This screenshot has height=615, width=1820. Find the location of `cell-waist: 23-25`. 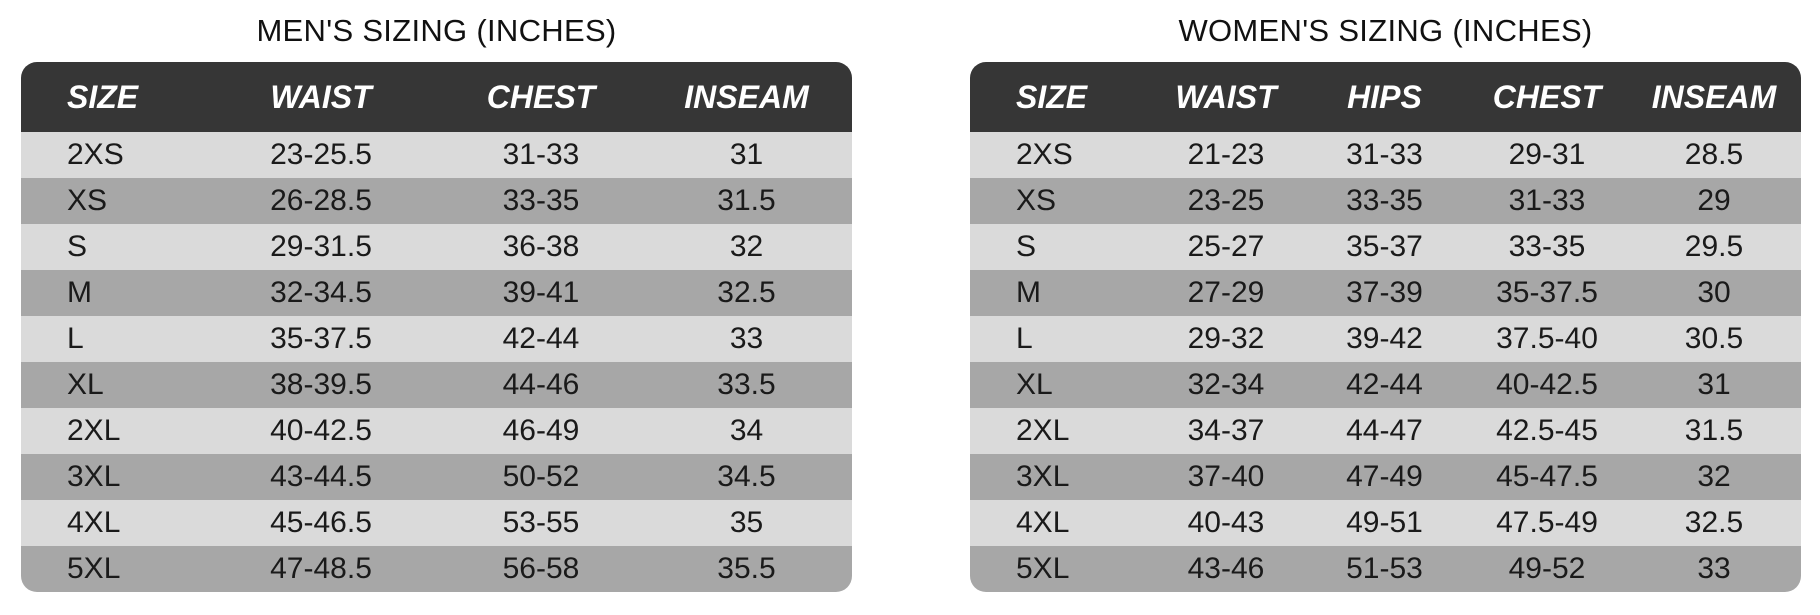

cell-waist: 23-25 is located at coordinates (1226, 200).